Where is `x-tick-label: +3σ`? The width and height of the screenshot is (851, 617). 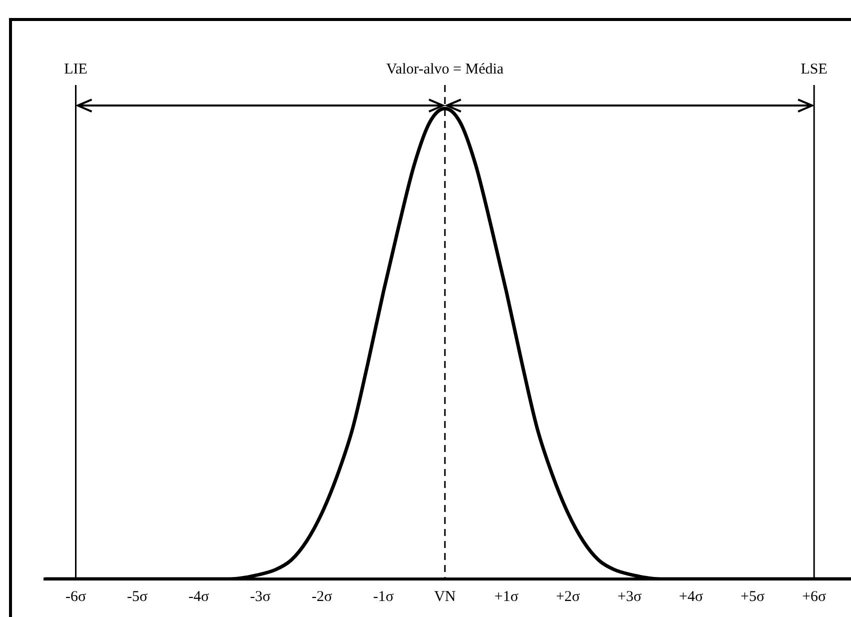
x-tick-label: +3σ is located at coordinates (629, 596).